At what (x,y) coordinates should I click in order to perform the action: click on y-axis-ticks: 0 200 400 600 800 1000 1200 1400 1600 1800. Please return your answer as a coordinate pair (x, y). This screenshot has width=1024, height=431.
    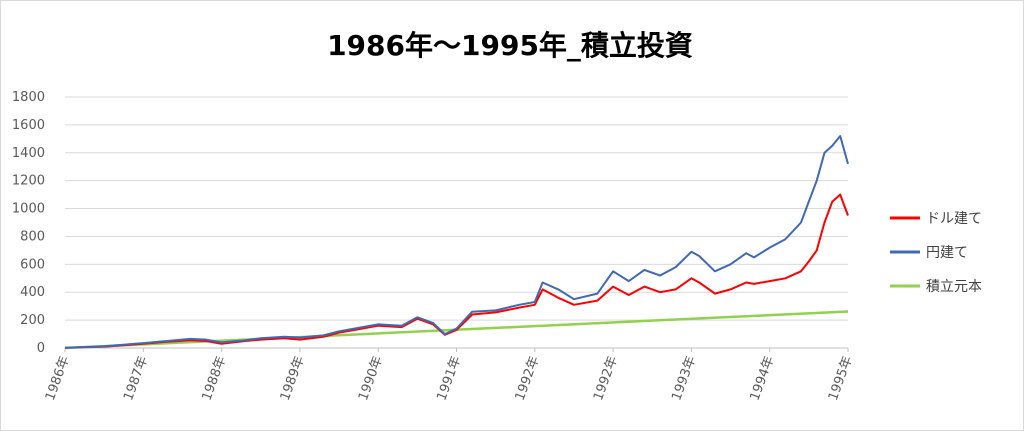
    Looking at the image, I should click on (28, 223).